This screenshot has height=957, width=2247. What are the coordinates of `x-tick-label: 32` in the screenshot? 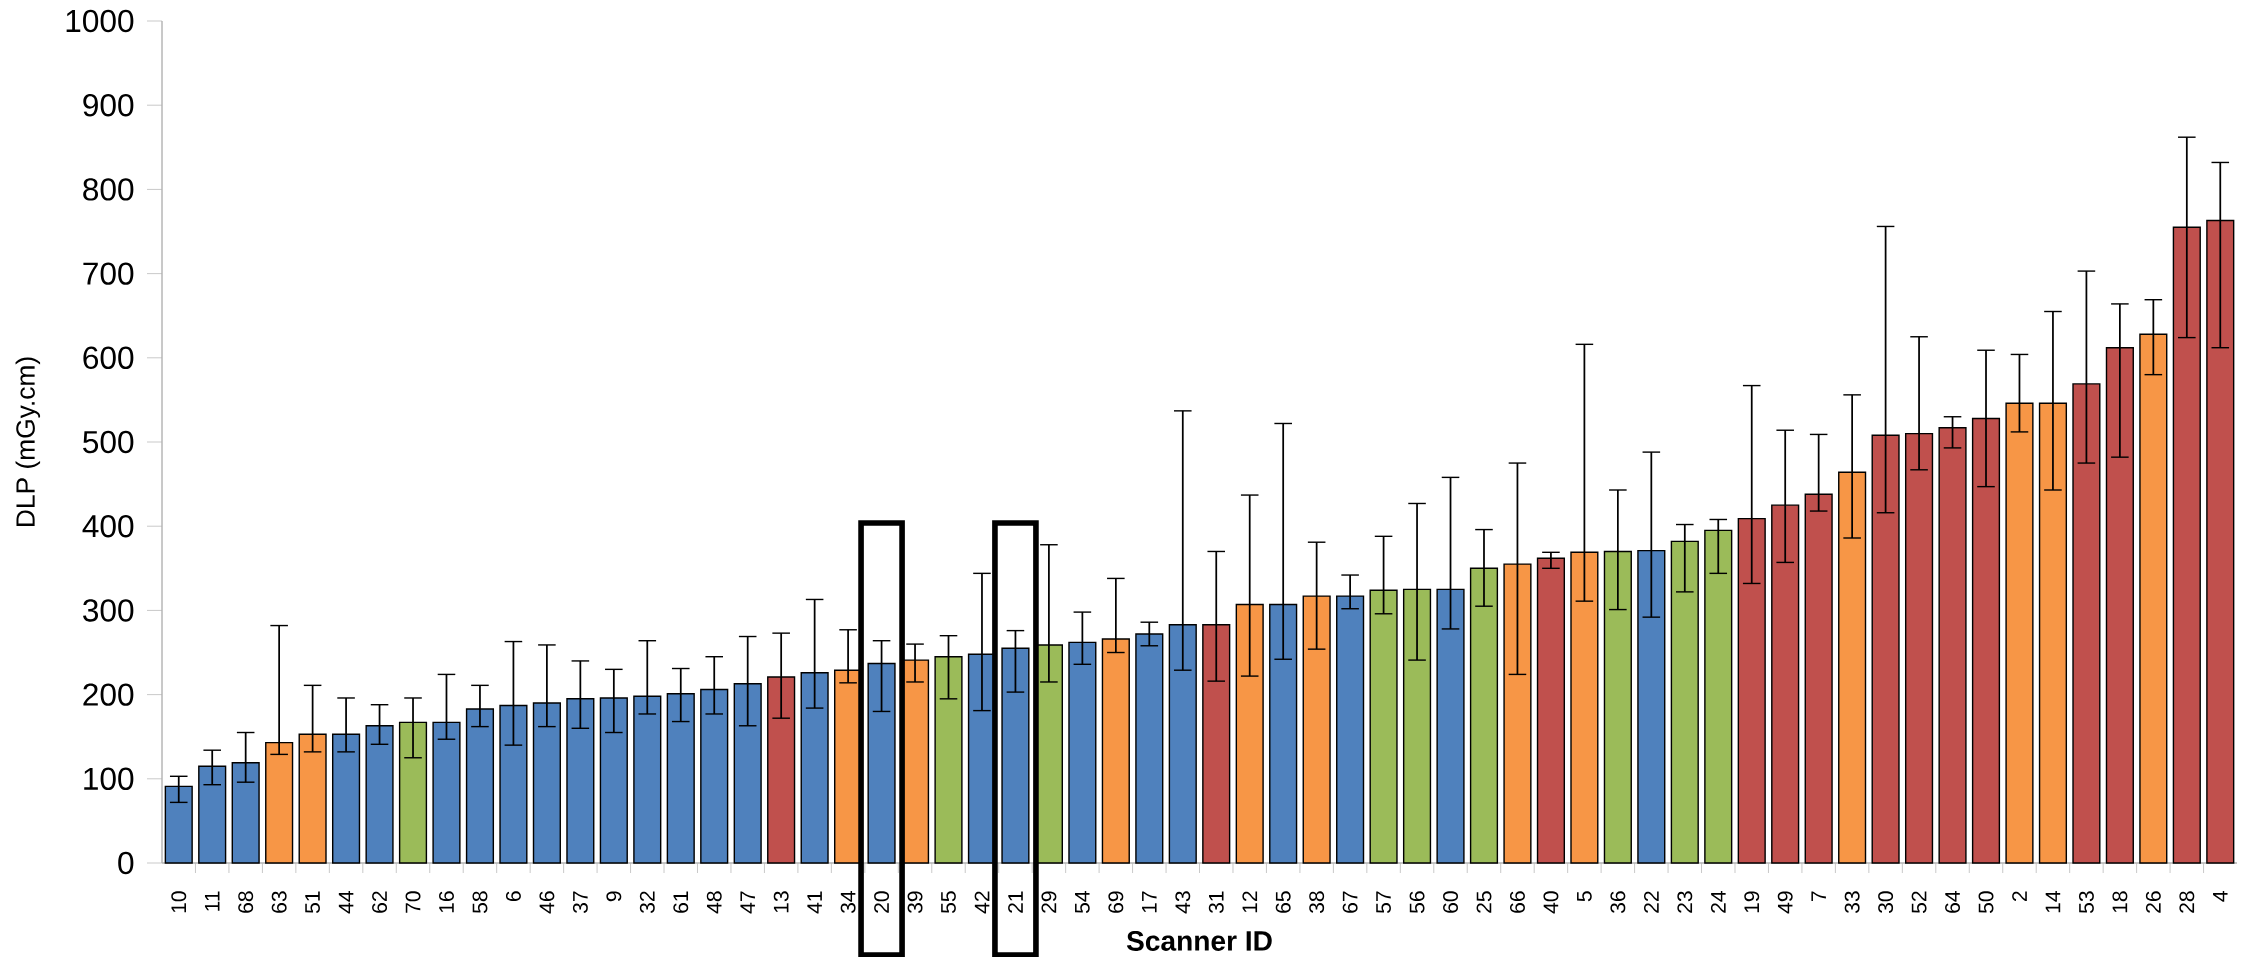 It's located at (647, 902).